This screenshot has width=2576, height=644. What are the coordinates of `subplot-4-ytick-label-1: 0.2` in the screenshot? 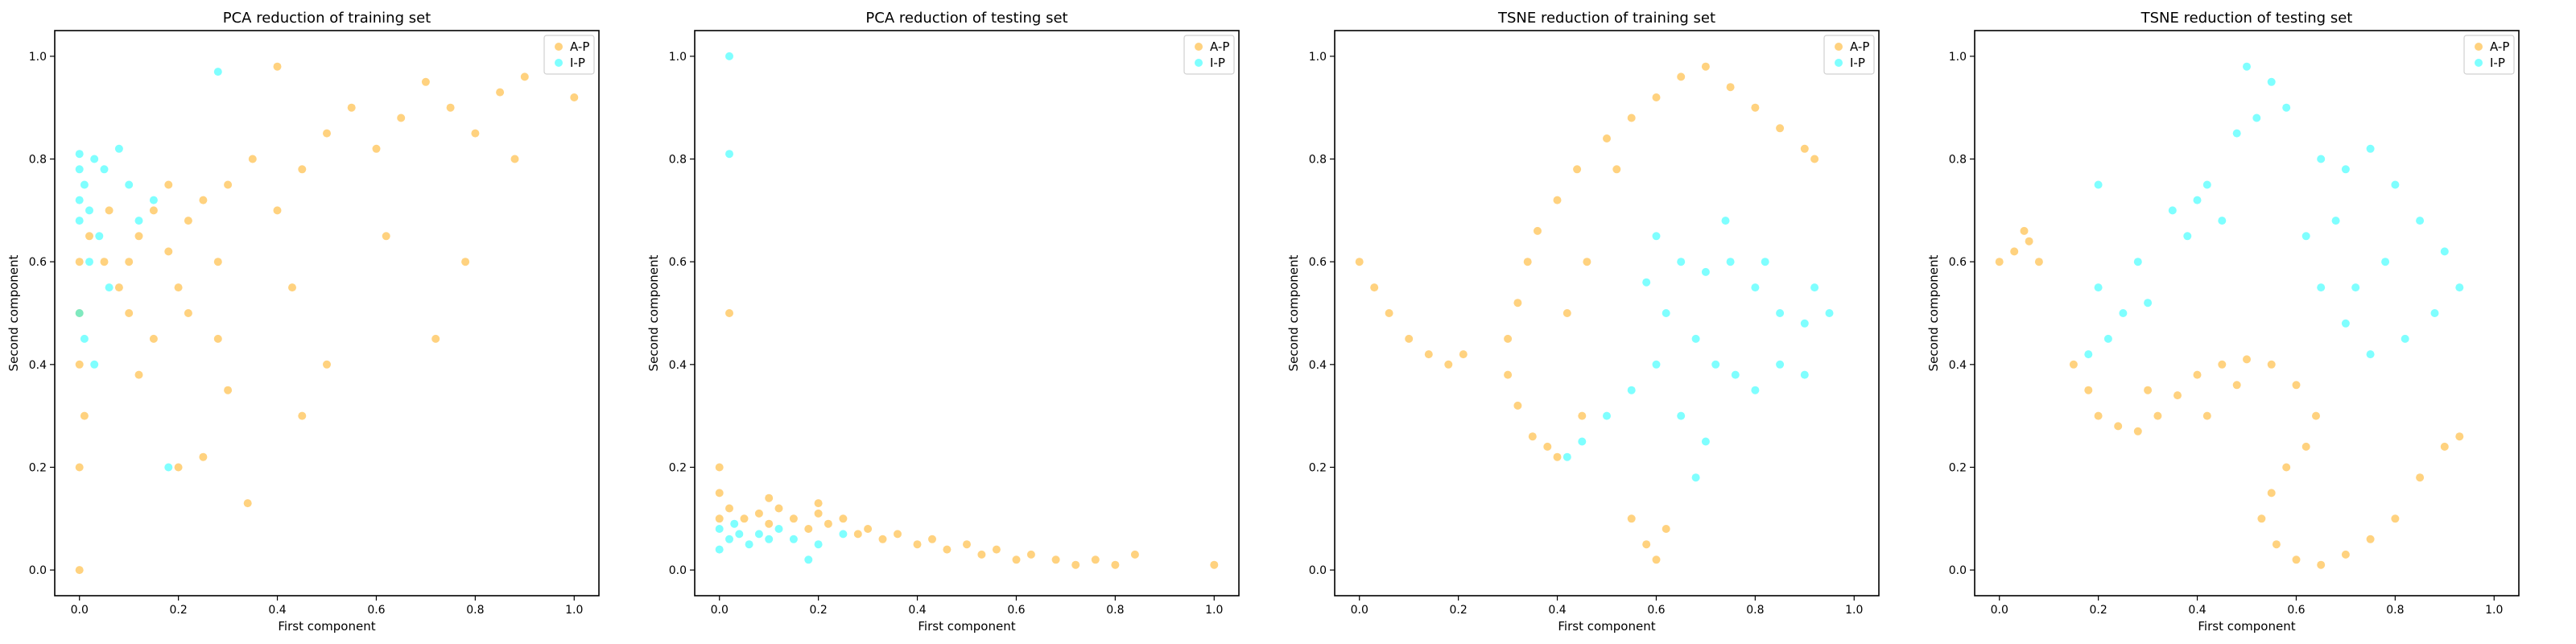 It's located at (1958, 467).